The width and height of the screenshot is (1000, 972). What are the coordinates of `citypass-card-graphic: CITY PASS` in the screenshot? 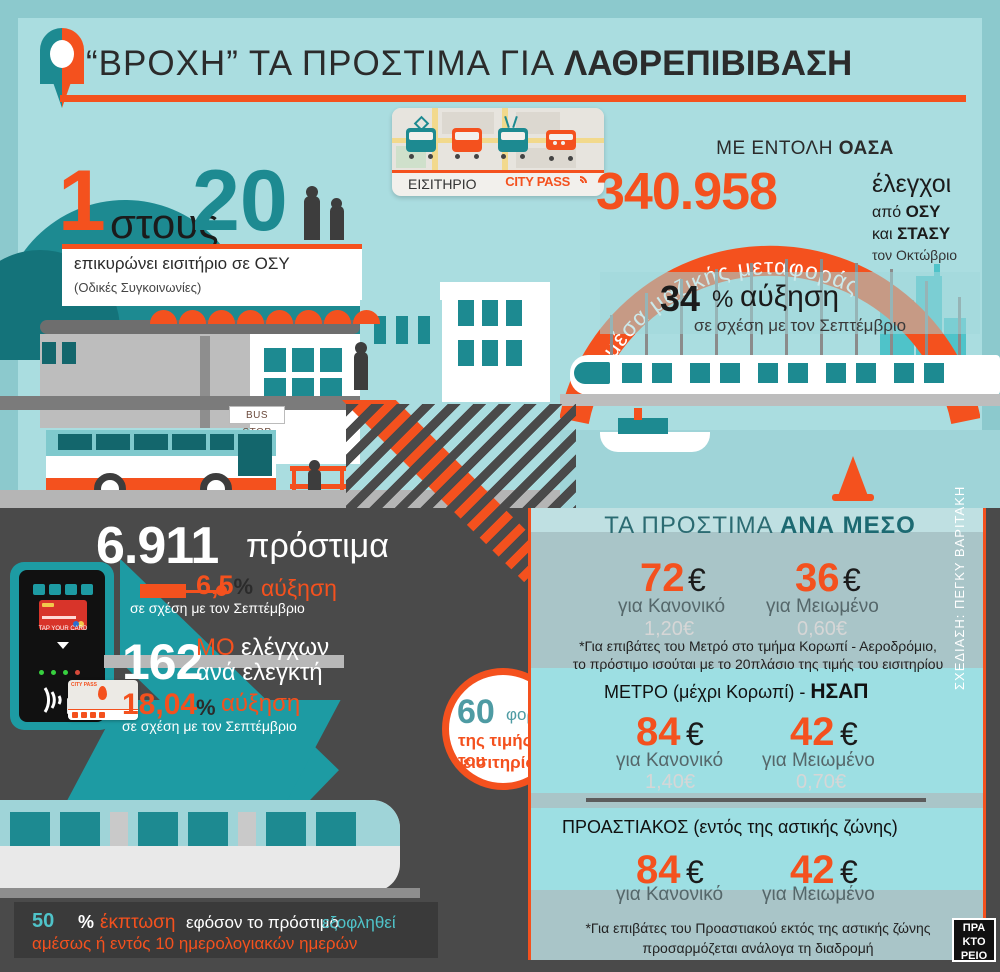 It's located at (103, 700).